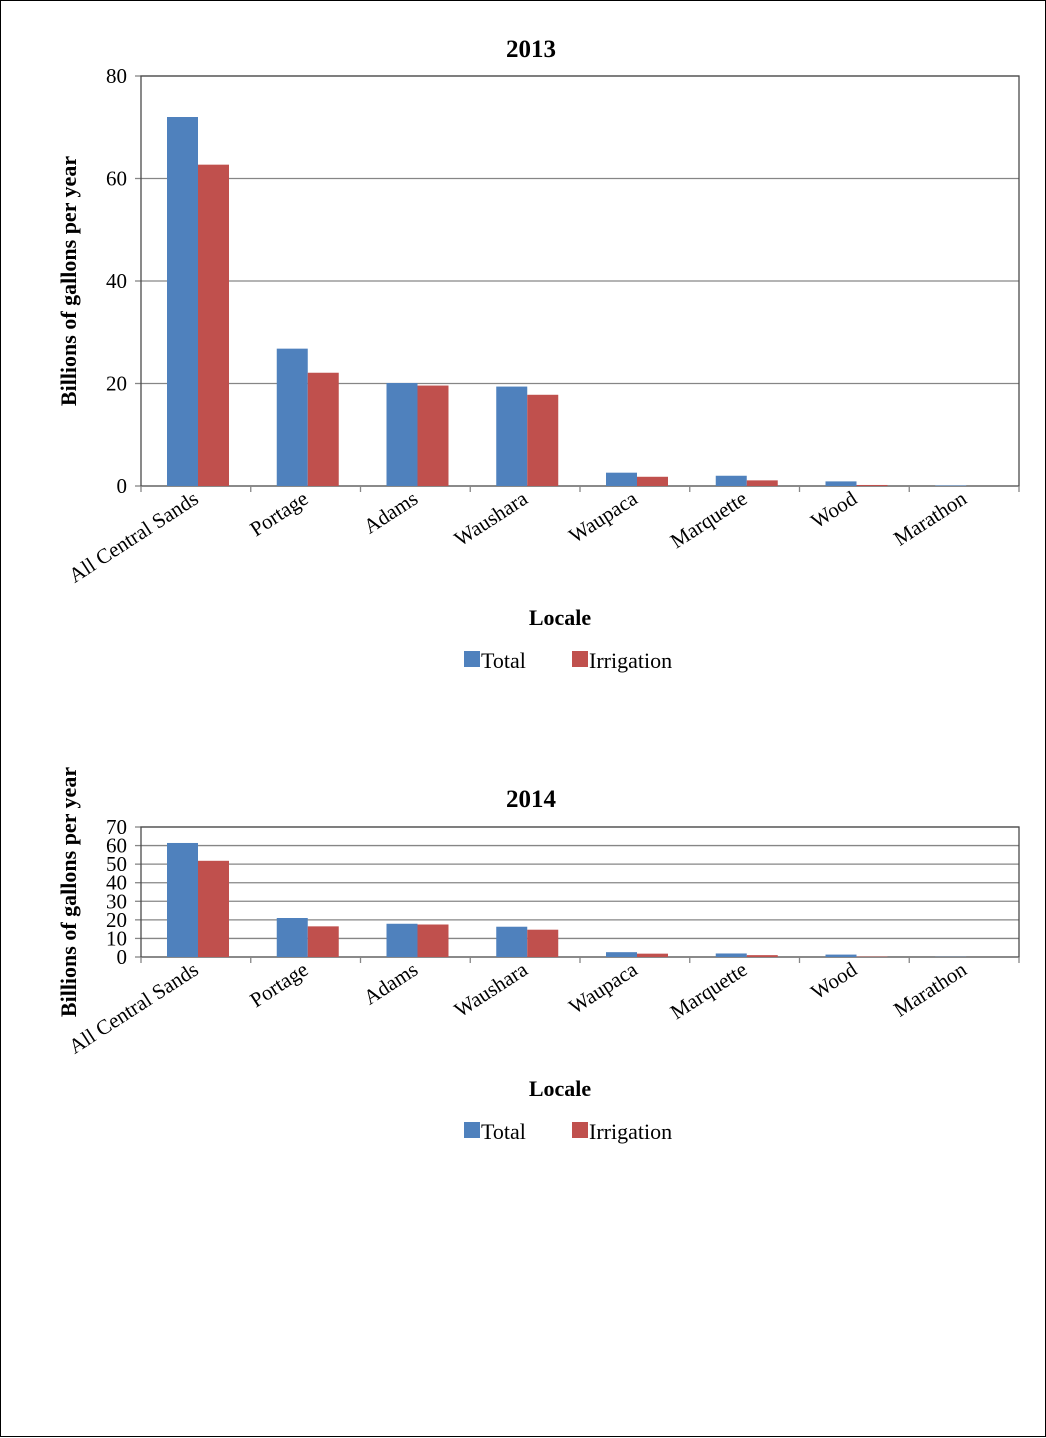  Describe the element at coordinates (531, 799) in the screenshot. I see `chart-title: 2014` at that location.